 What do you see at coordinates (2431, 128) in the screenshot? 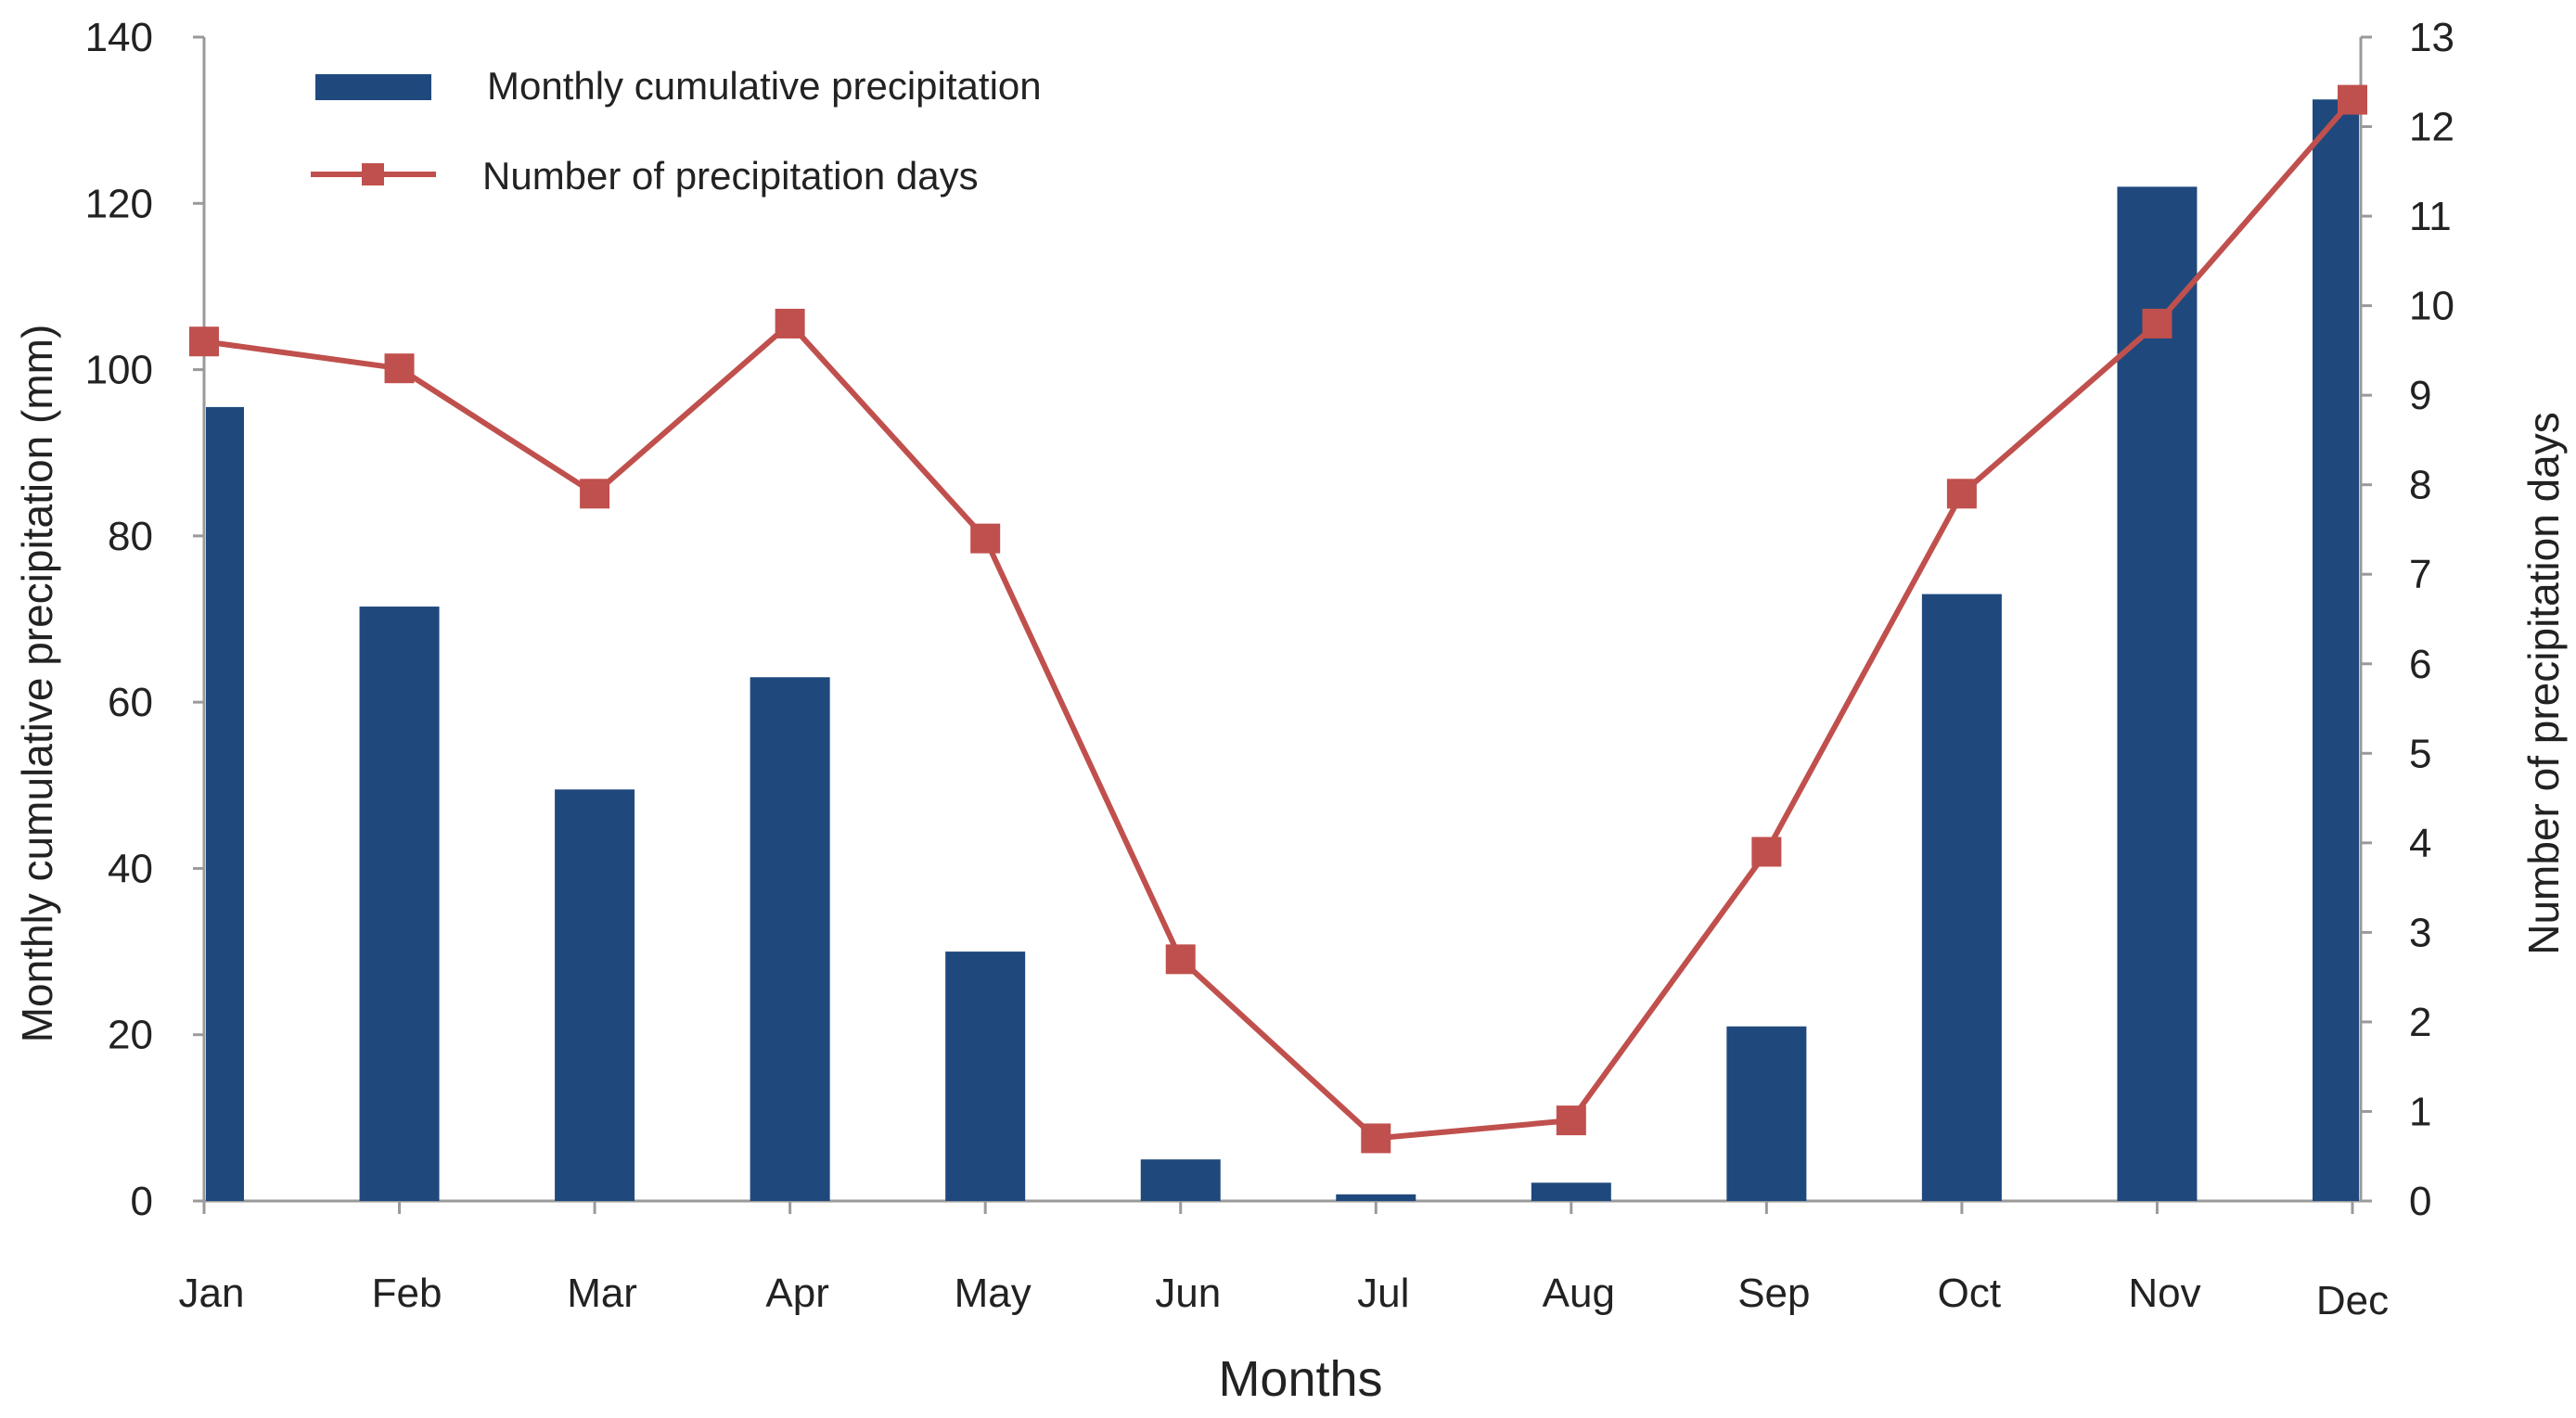
I see `right-tick-label: 12` at bounding box center [2431, 128].